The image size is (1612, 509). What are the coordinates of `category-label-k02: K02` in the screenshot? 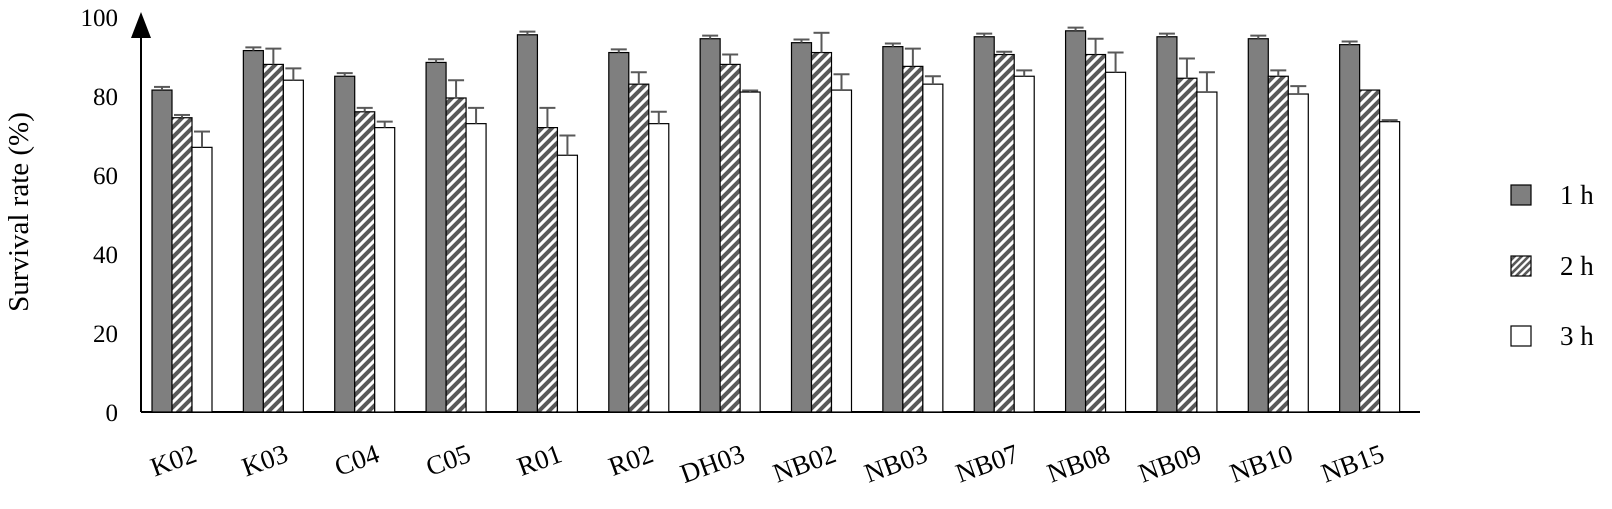 It's located at (173, 460).